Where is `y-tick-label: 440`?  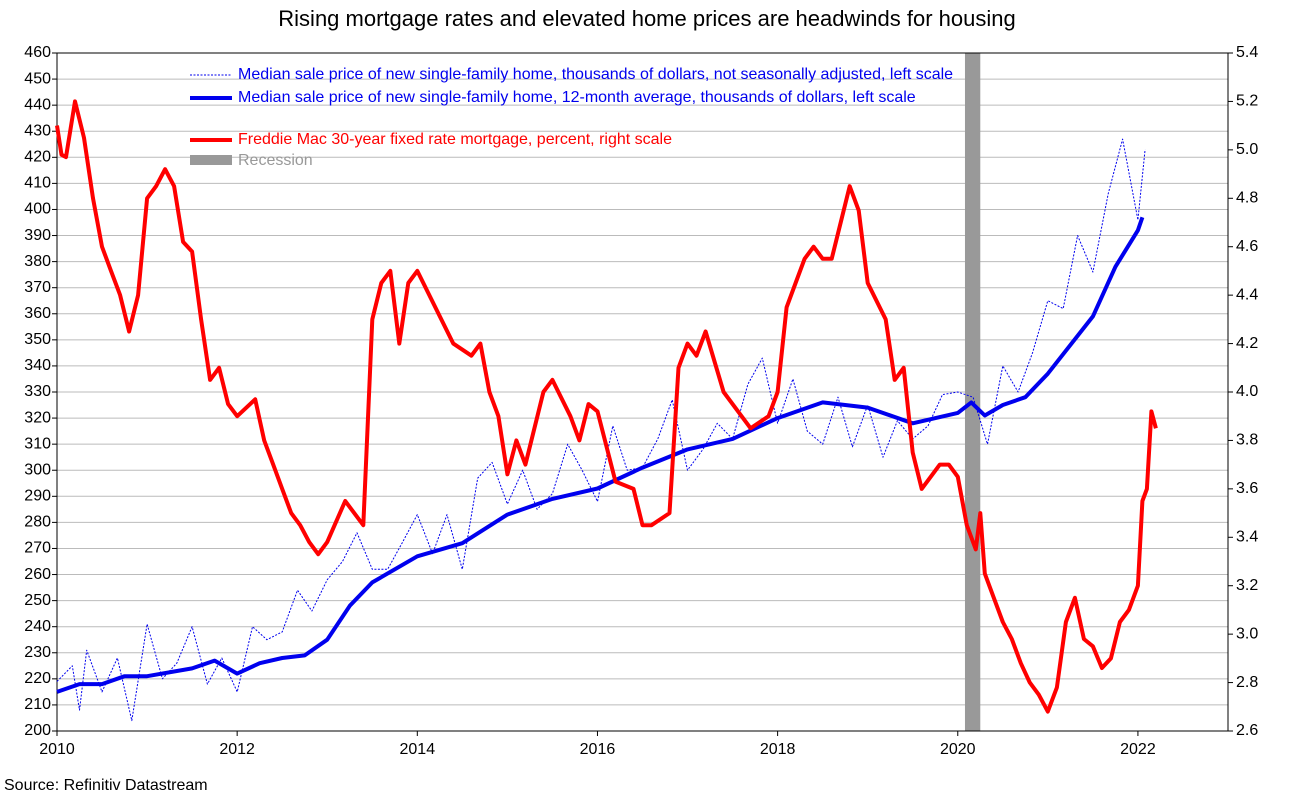 y-tick-label: 440 is located at coordinates (37, 104).